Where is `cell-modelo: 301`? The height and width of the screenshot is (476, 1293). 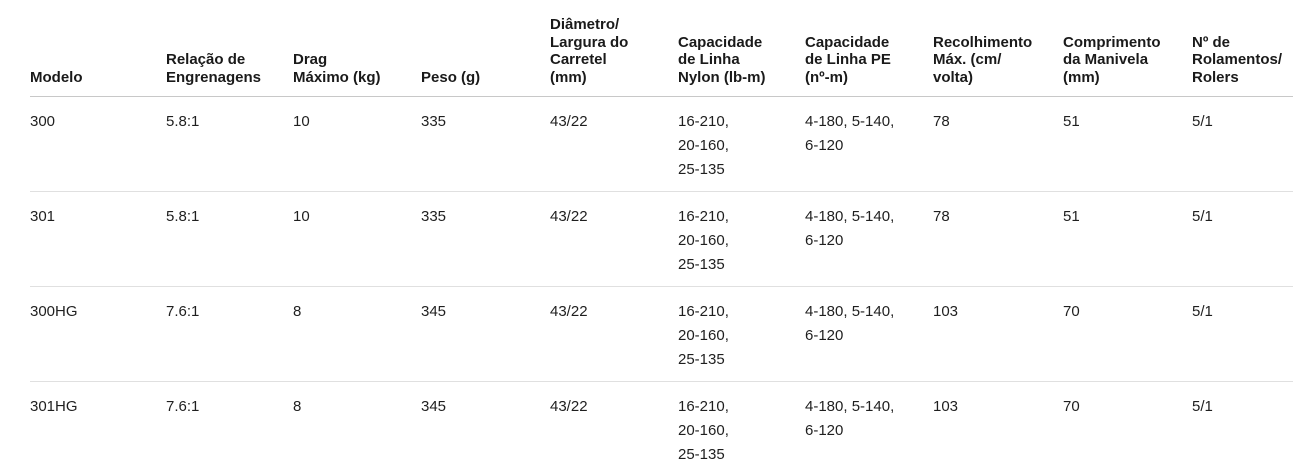
cell-modelo: 301 is located at coordinates (98, 239).